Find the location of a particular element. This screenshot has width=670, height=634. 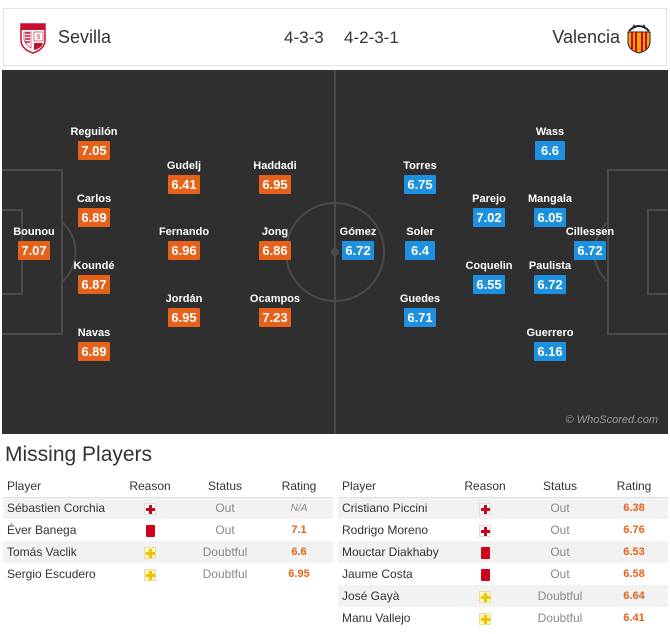

table-row: José Gayà Doubtful 6.64 is located at coordinates (503, 596).